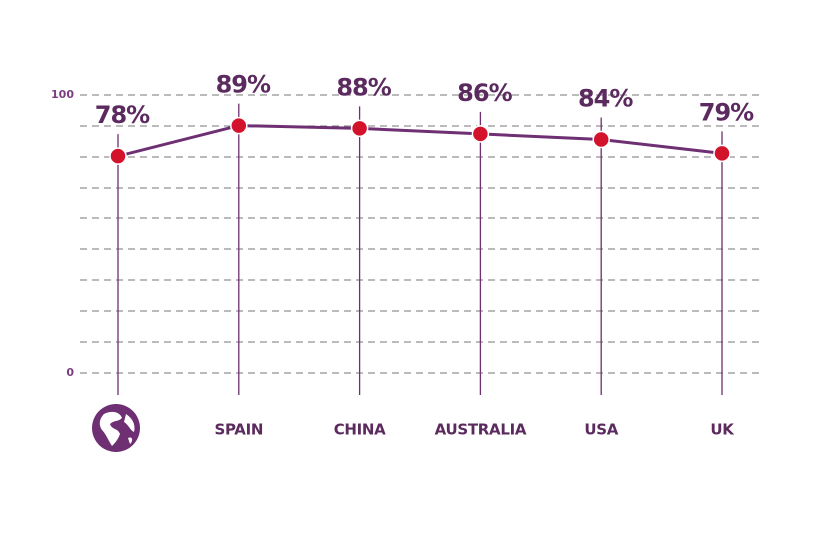  Describe the element at coordinates (360, 430) in the screenshot. I see `x-tick-label: CHINA` at that location.